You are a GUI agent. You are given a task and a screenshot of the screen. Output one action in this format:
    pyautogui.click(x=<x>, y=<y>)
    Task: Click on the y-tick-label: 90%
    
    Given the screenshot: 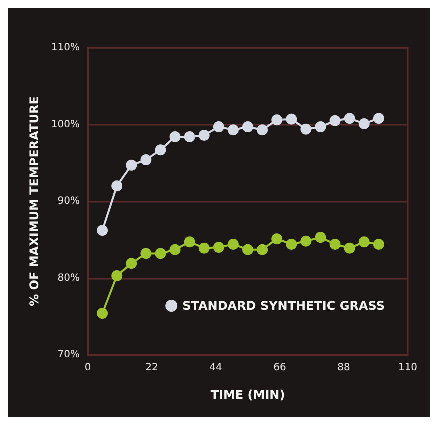 What is the action you would take?
    pyautogui.click(x=69, y=201)
    